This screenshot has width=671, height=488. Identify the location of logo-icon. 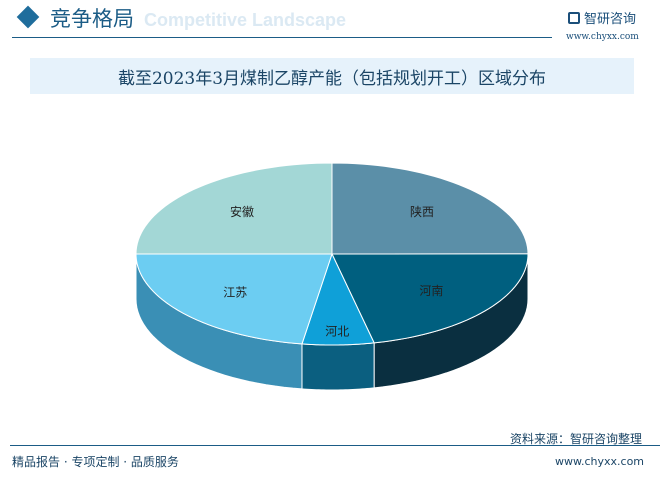
(574, 17).